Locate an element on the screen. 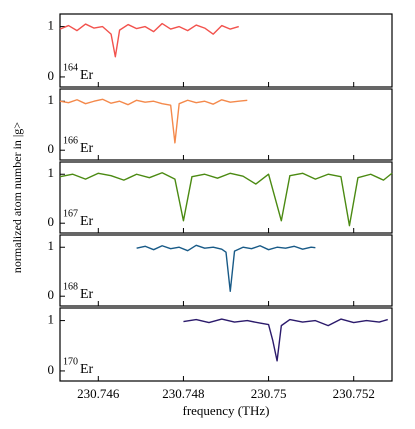 The height and width of the screenshot is (429, 415). x-tick-label: 230.746 is located at coordinates (98, 393).